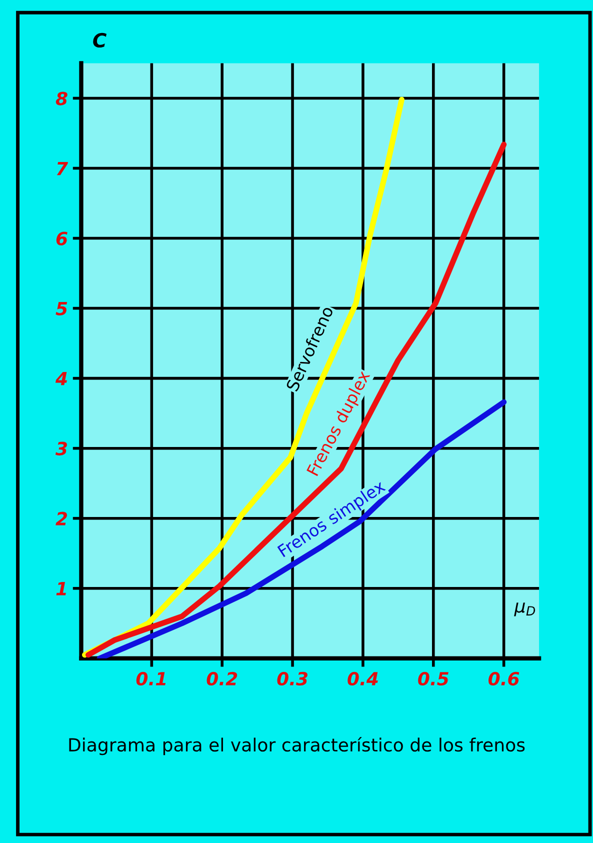 This screenshot has height=843, width=593. I want to click on x-tick-label: 0.4, so click(363, 679).